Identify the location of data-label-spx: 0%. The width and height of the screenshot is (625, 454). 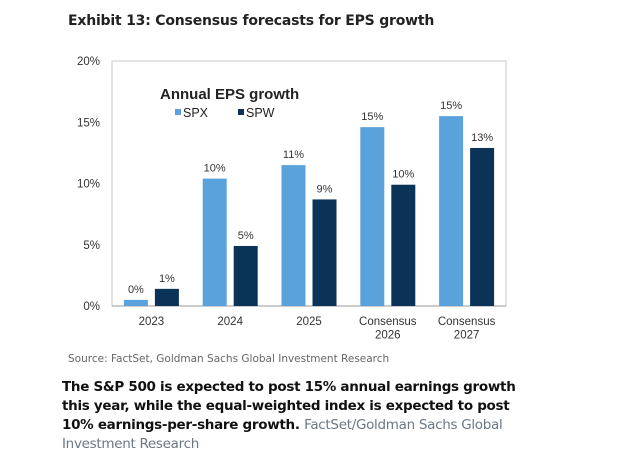
(136, 290).